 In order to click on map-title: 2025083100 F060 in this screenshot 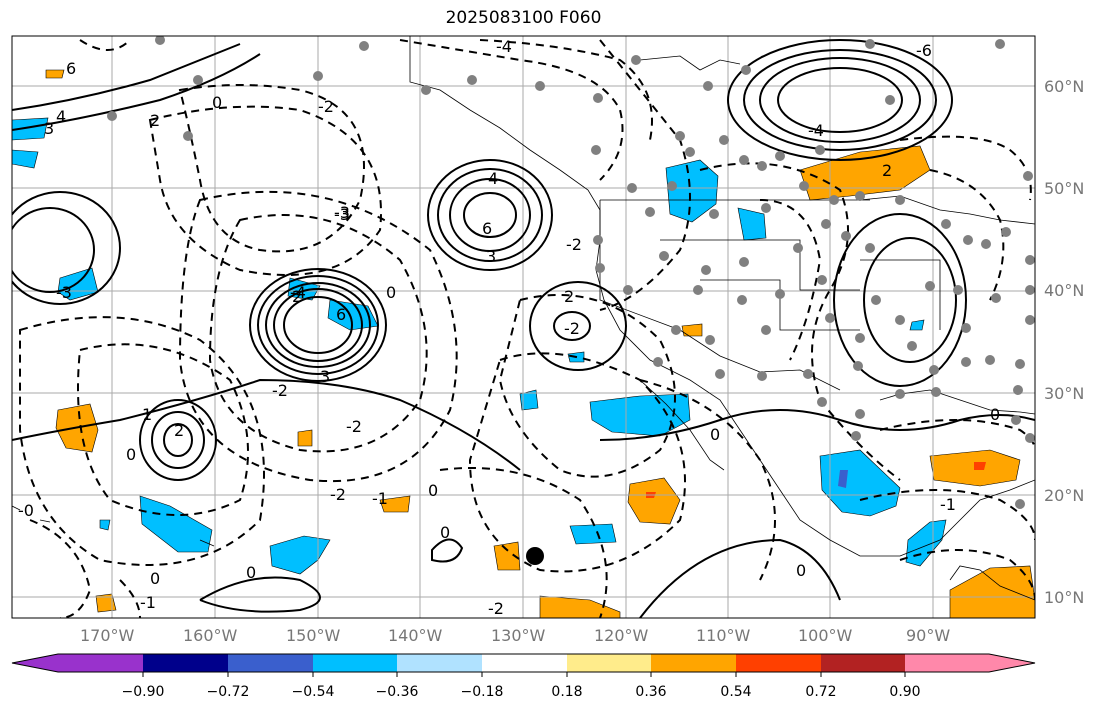, I will do `click(523, 18)`.